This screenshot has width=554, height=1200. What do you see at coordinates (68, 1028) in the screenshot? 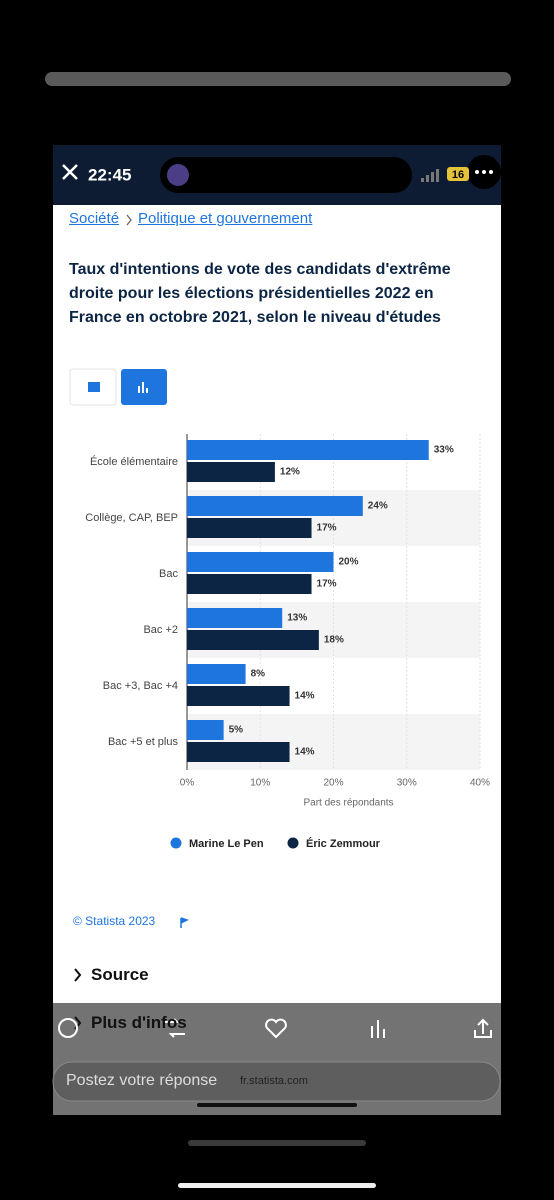
I see `reply-icon` at bounding box center [68, 1028].